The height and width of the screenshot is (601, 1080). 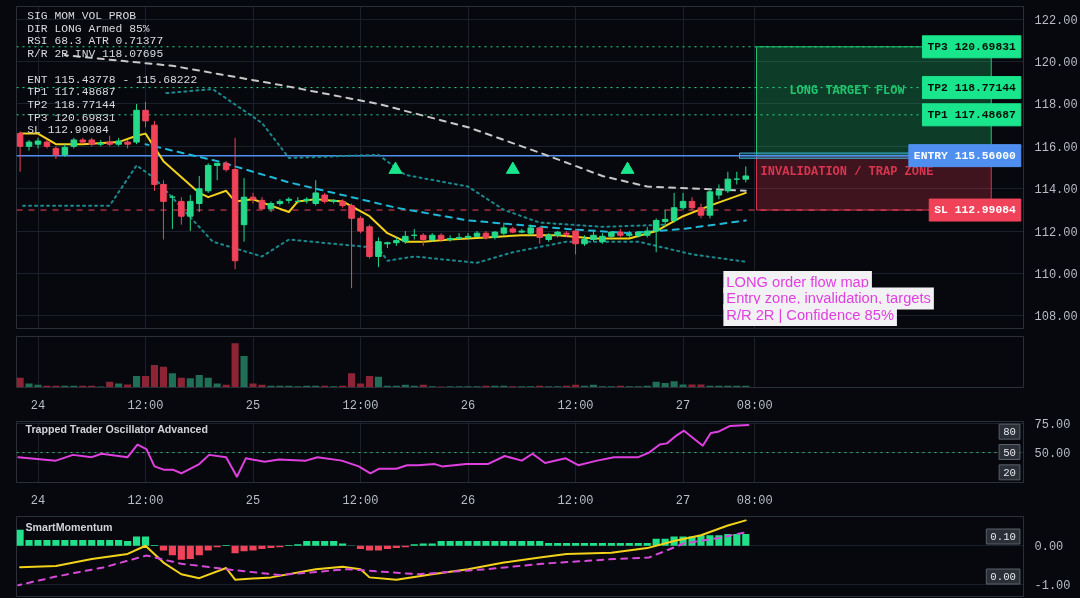 What do you see at coordinates (1056, 20) in the screenshot?
I see `y-tick-label: 122.00` at bounding box center [1056, 20].